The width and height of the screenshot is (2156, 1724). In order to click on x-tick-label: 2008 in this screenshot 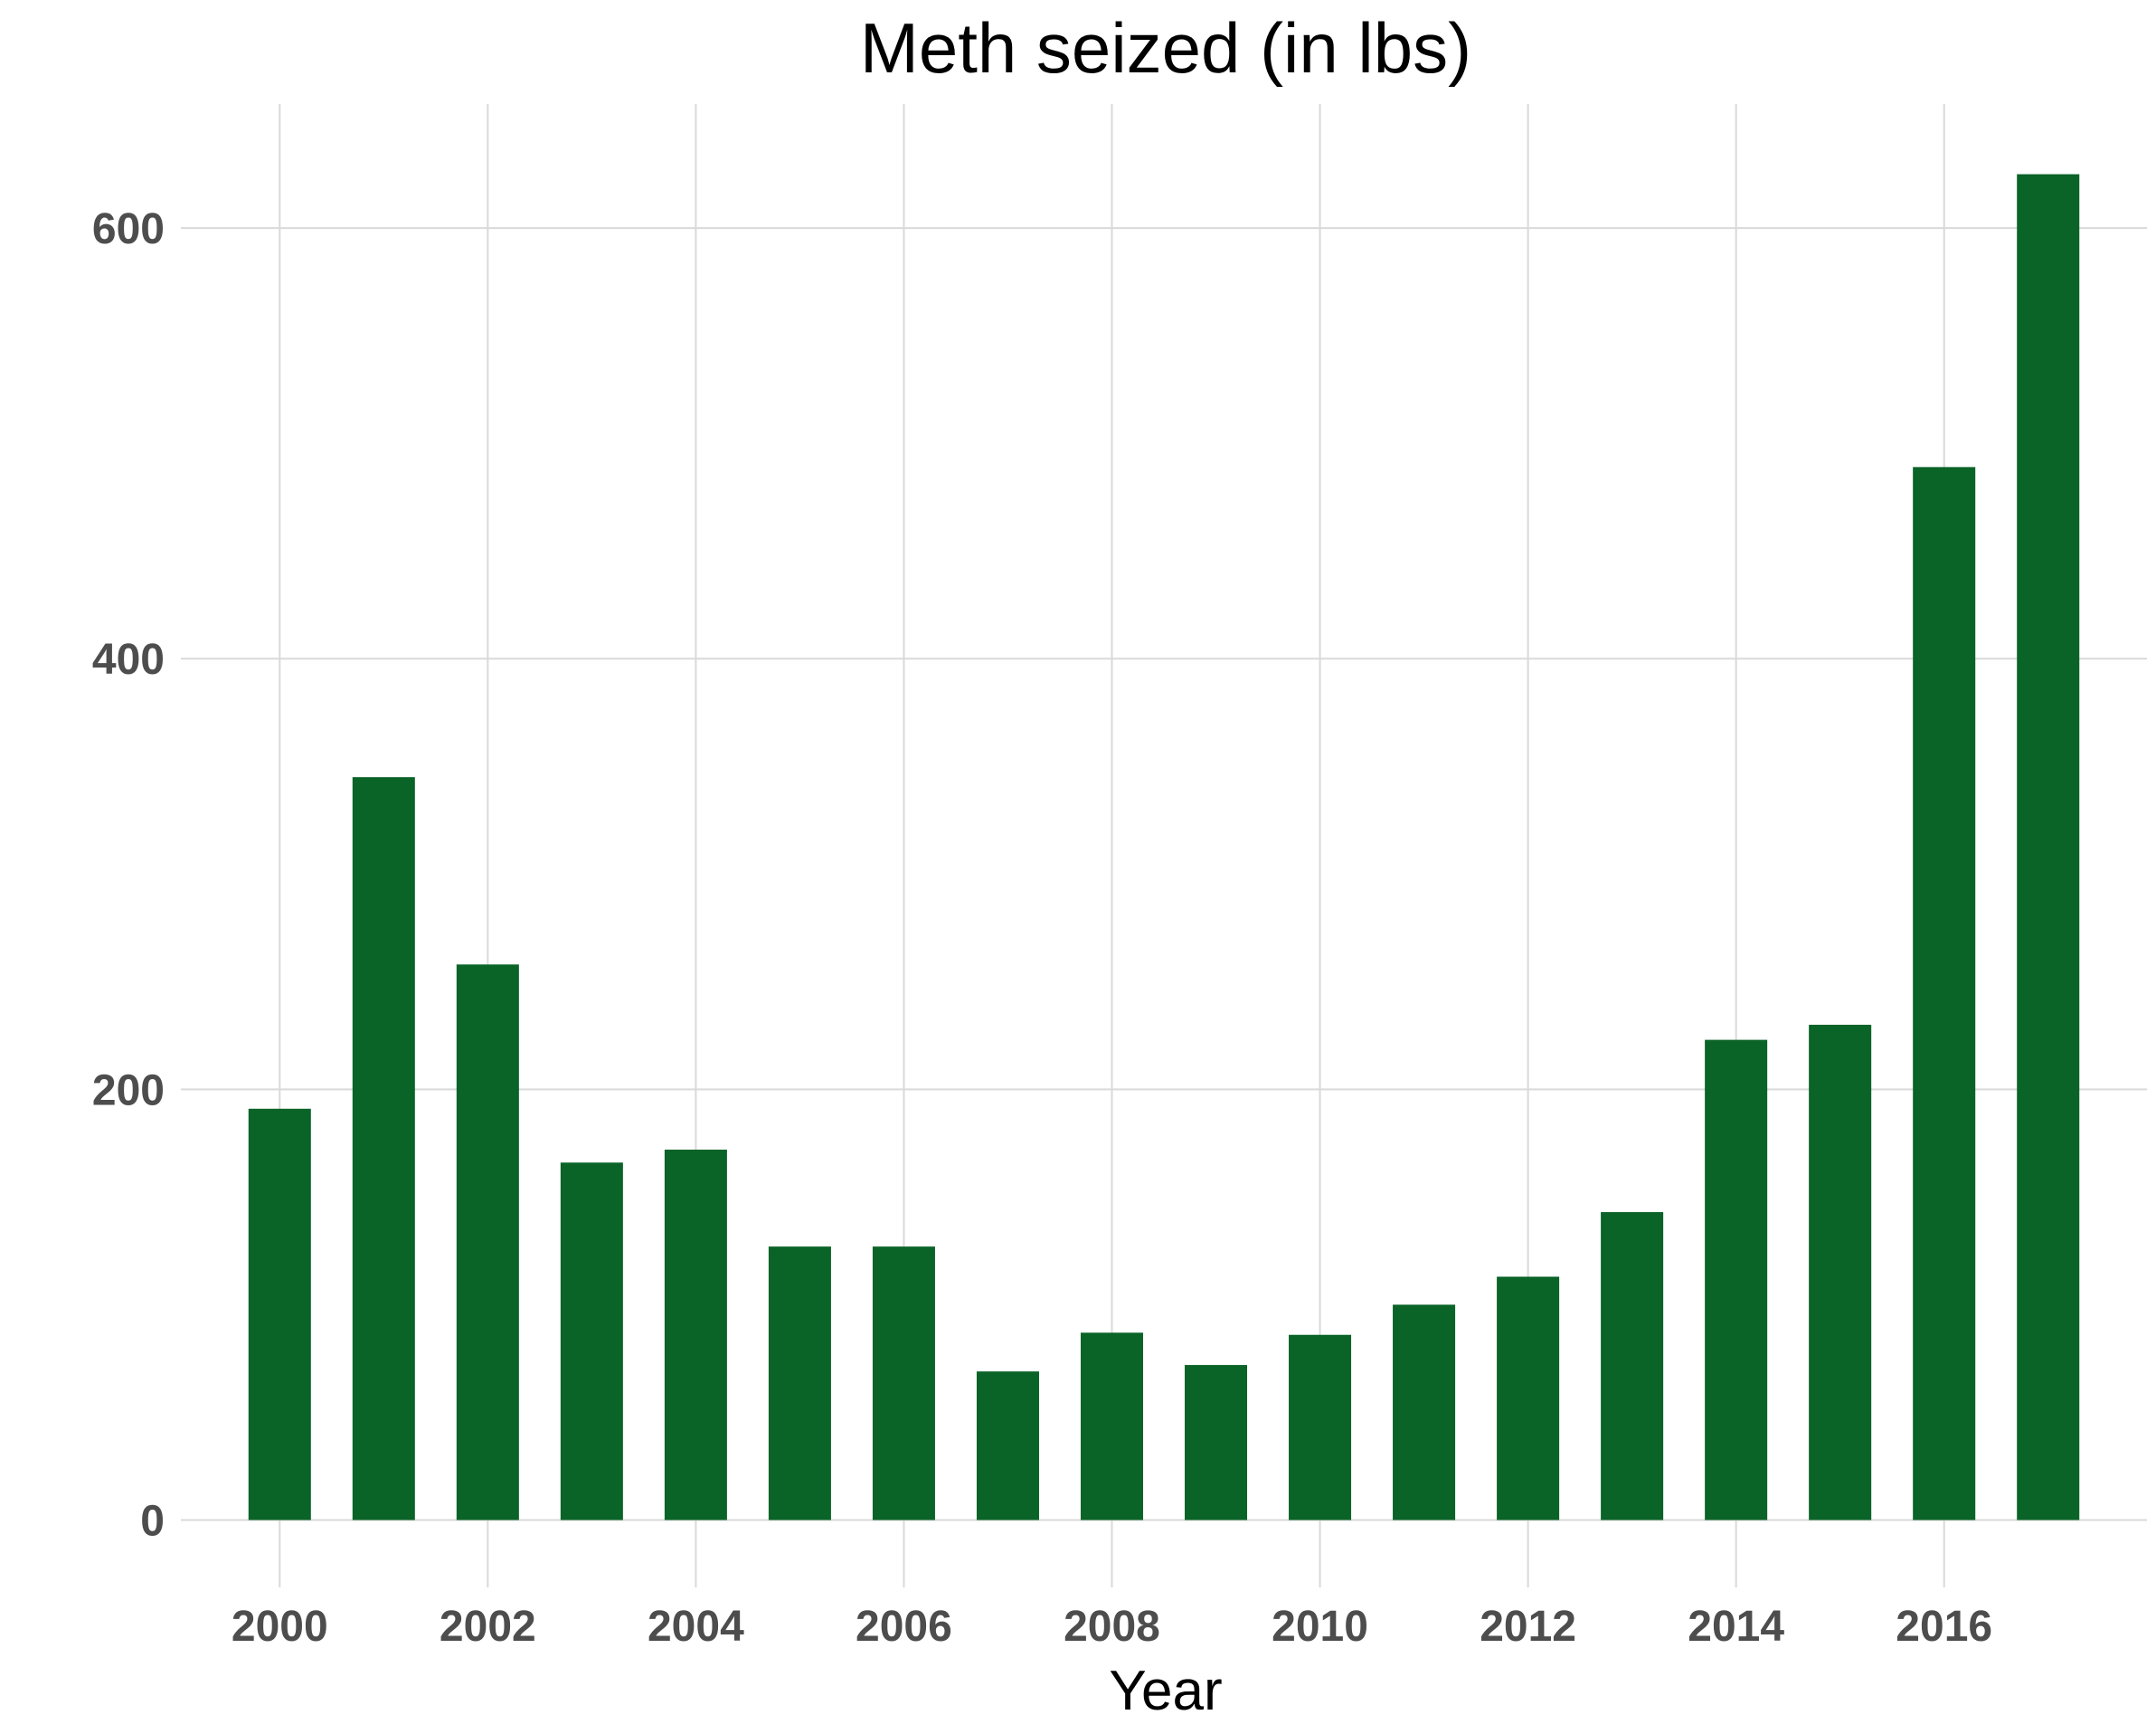, I will do `click(1112, 1627)`.